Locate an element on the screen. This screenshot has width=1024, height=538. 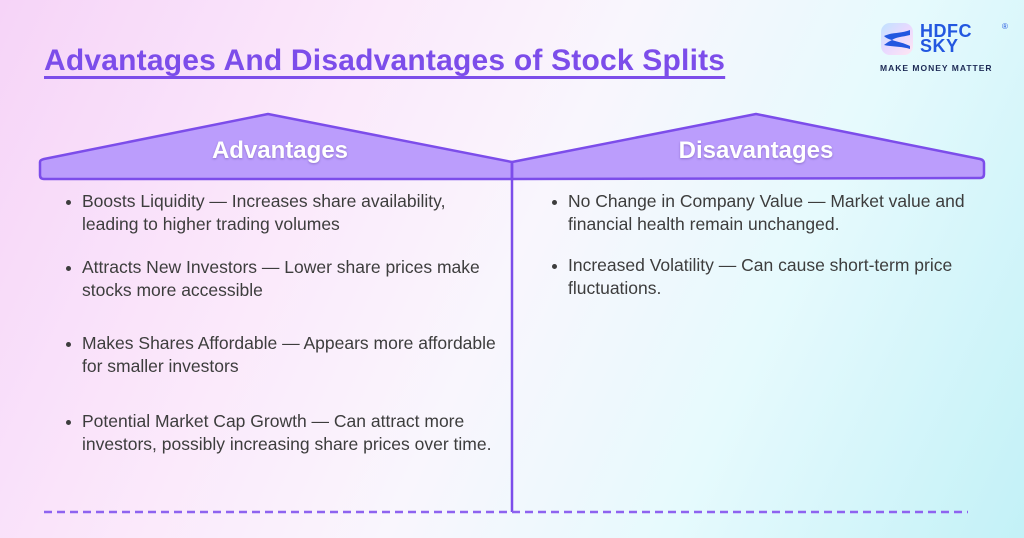
disadvantages-header-shape is located at coordinates (748, 146).